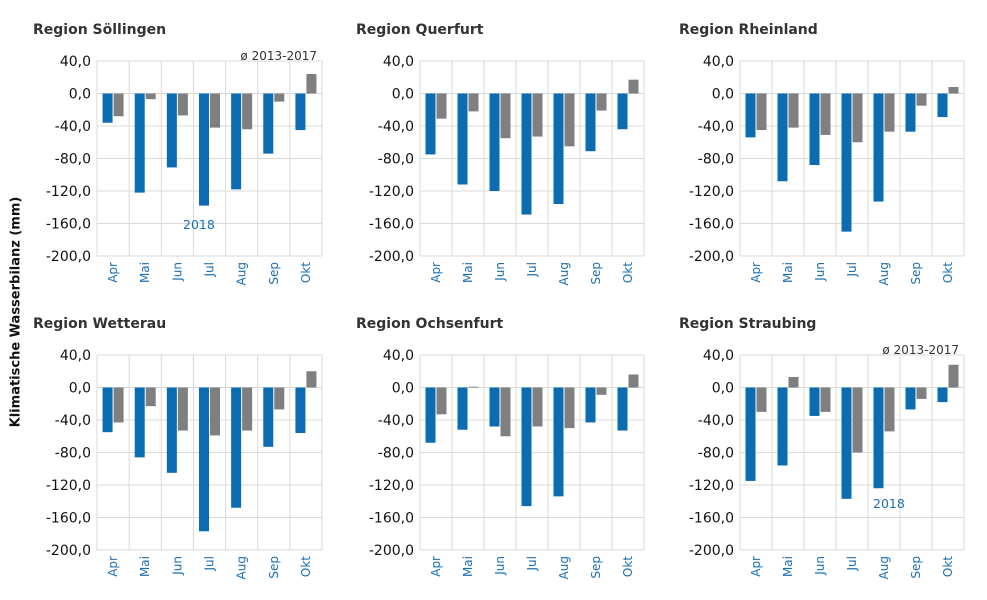 Image resolution: width=987 pixels, height=600 pixels. What do you see at coordinates (199, 224) in the screenshot?
I see `legend-note-2018: 2018` at bounding box center [199, 224].